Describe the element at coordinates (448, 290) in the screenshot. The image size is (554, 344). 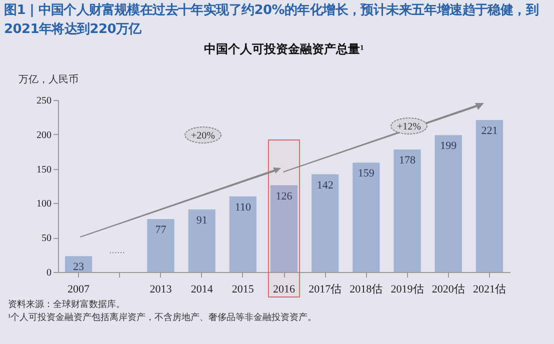
I see `x-tick-label: 2020估` at that location.